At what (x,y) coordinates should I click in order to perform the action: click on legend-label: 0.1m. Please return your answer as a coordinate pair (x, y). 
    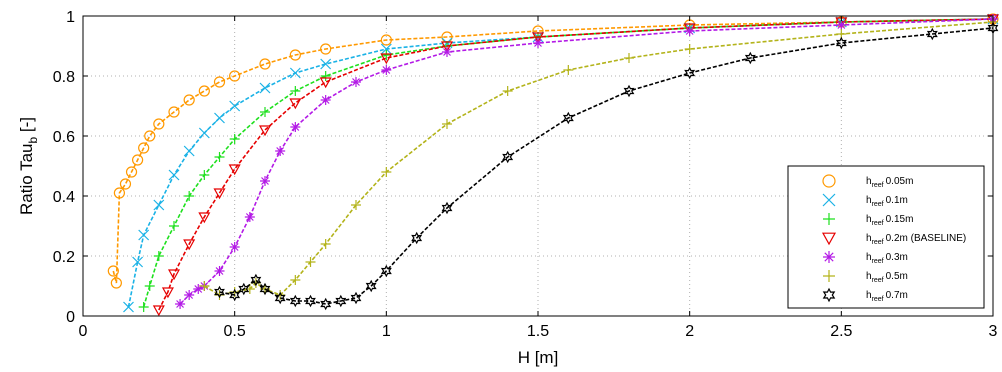
    Looking at the image, I should click on (897, 200).